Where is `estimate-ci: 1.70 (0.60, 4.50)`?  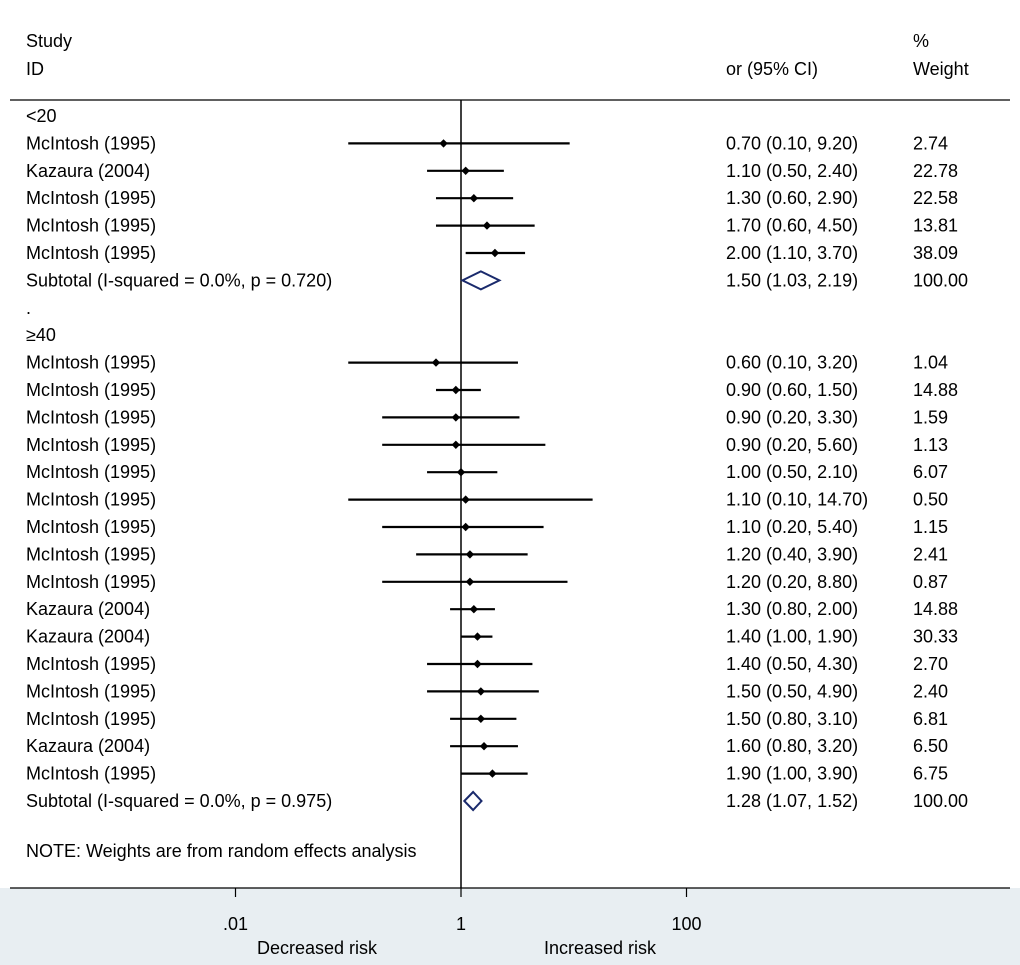
estimate-ci: 1.70 (0.60, 4.50) is located at coordinates (792, 226).